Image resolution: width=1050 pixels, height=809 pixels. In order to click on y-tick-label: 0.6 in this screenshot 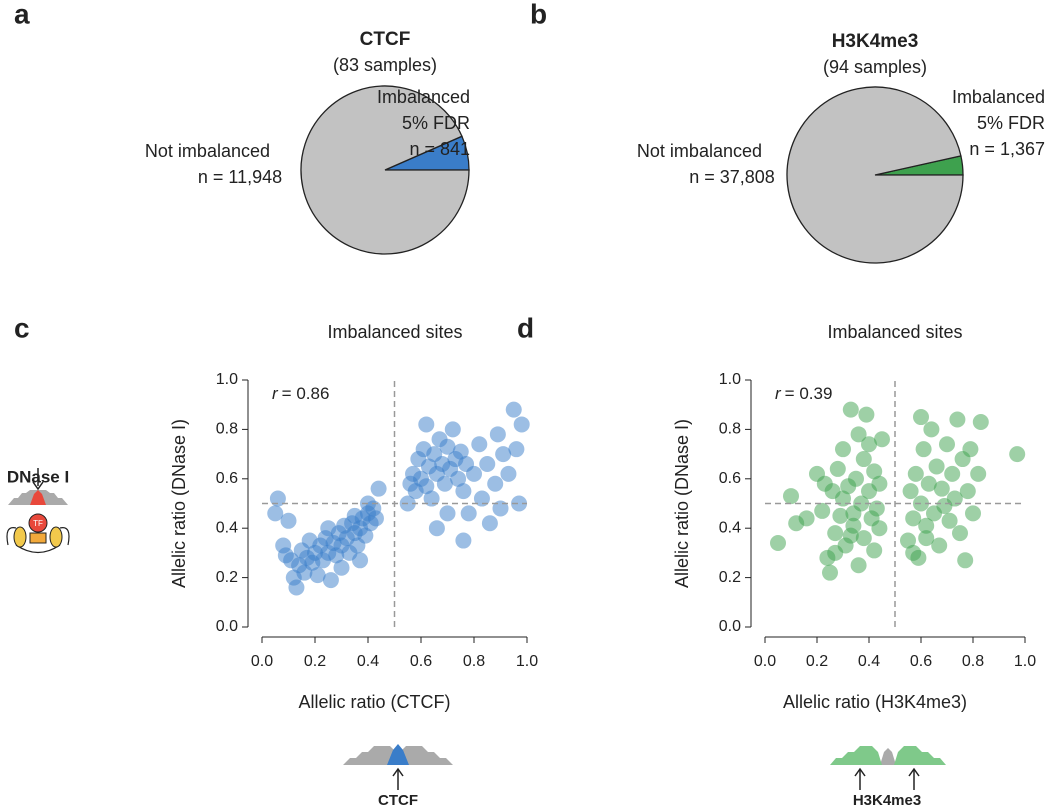, I will do `click(227, 478)`.